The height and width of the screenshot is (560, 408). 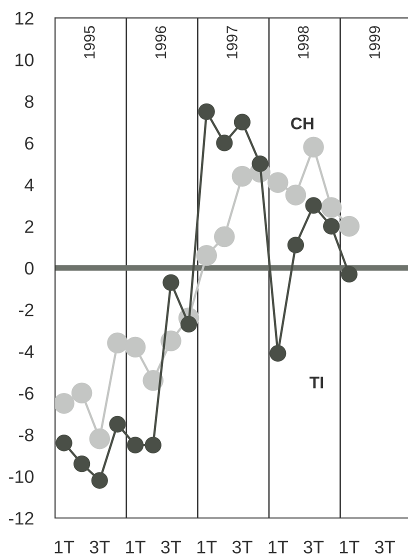 I want to click on y-tick-label: 8, so click(x=29, y=101).